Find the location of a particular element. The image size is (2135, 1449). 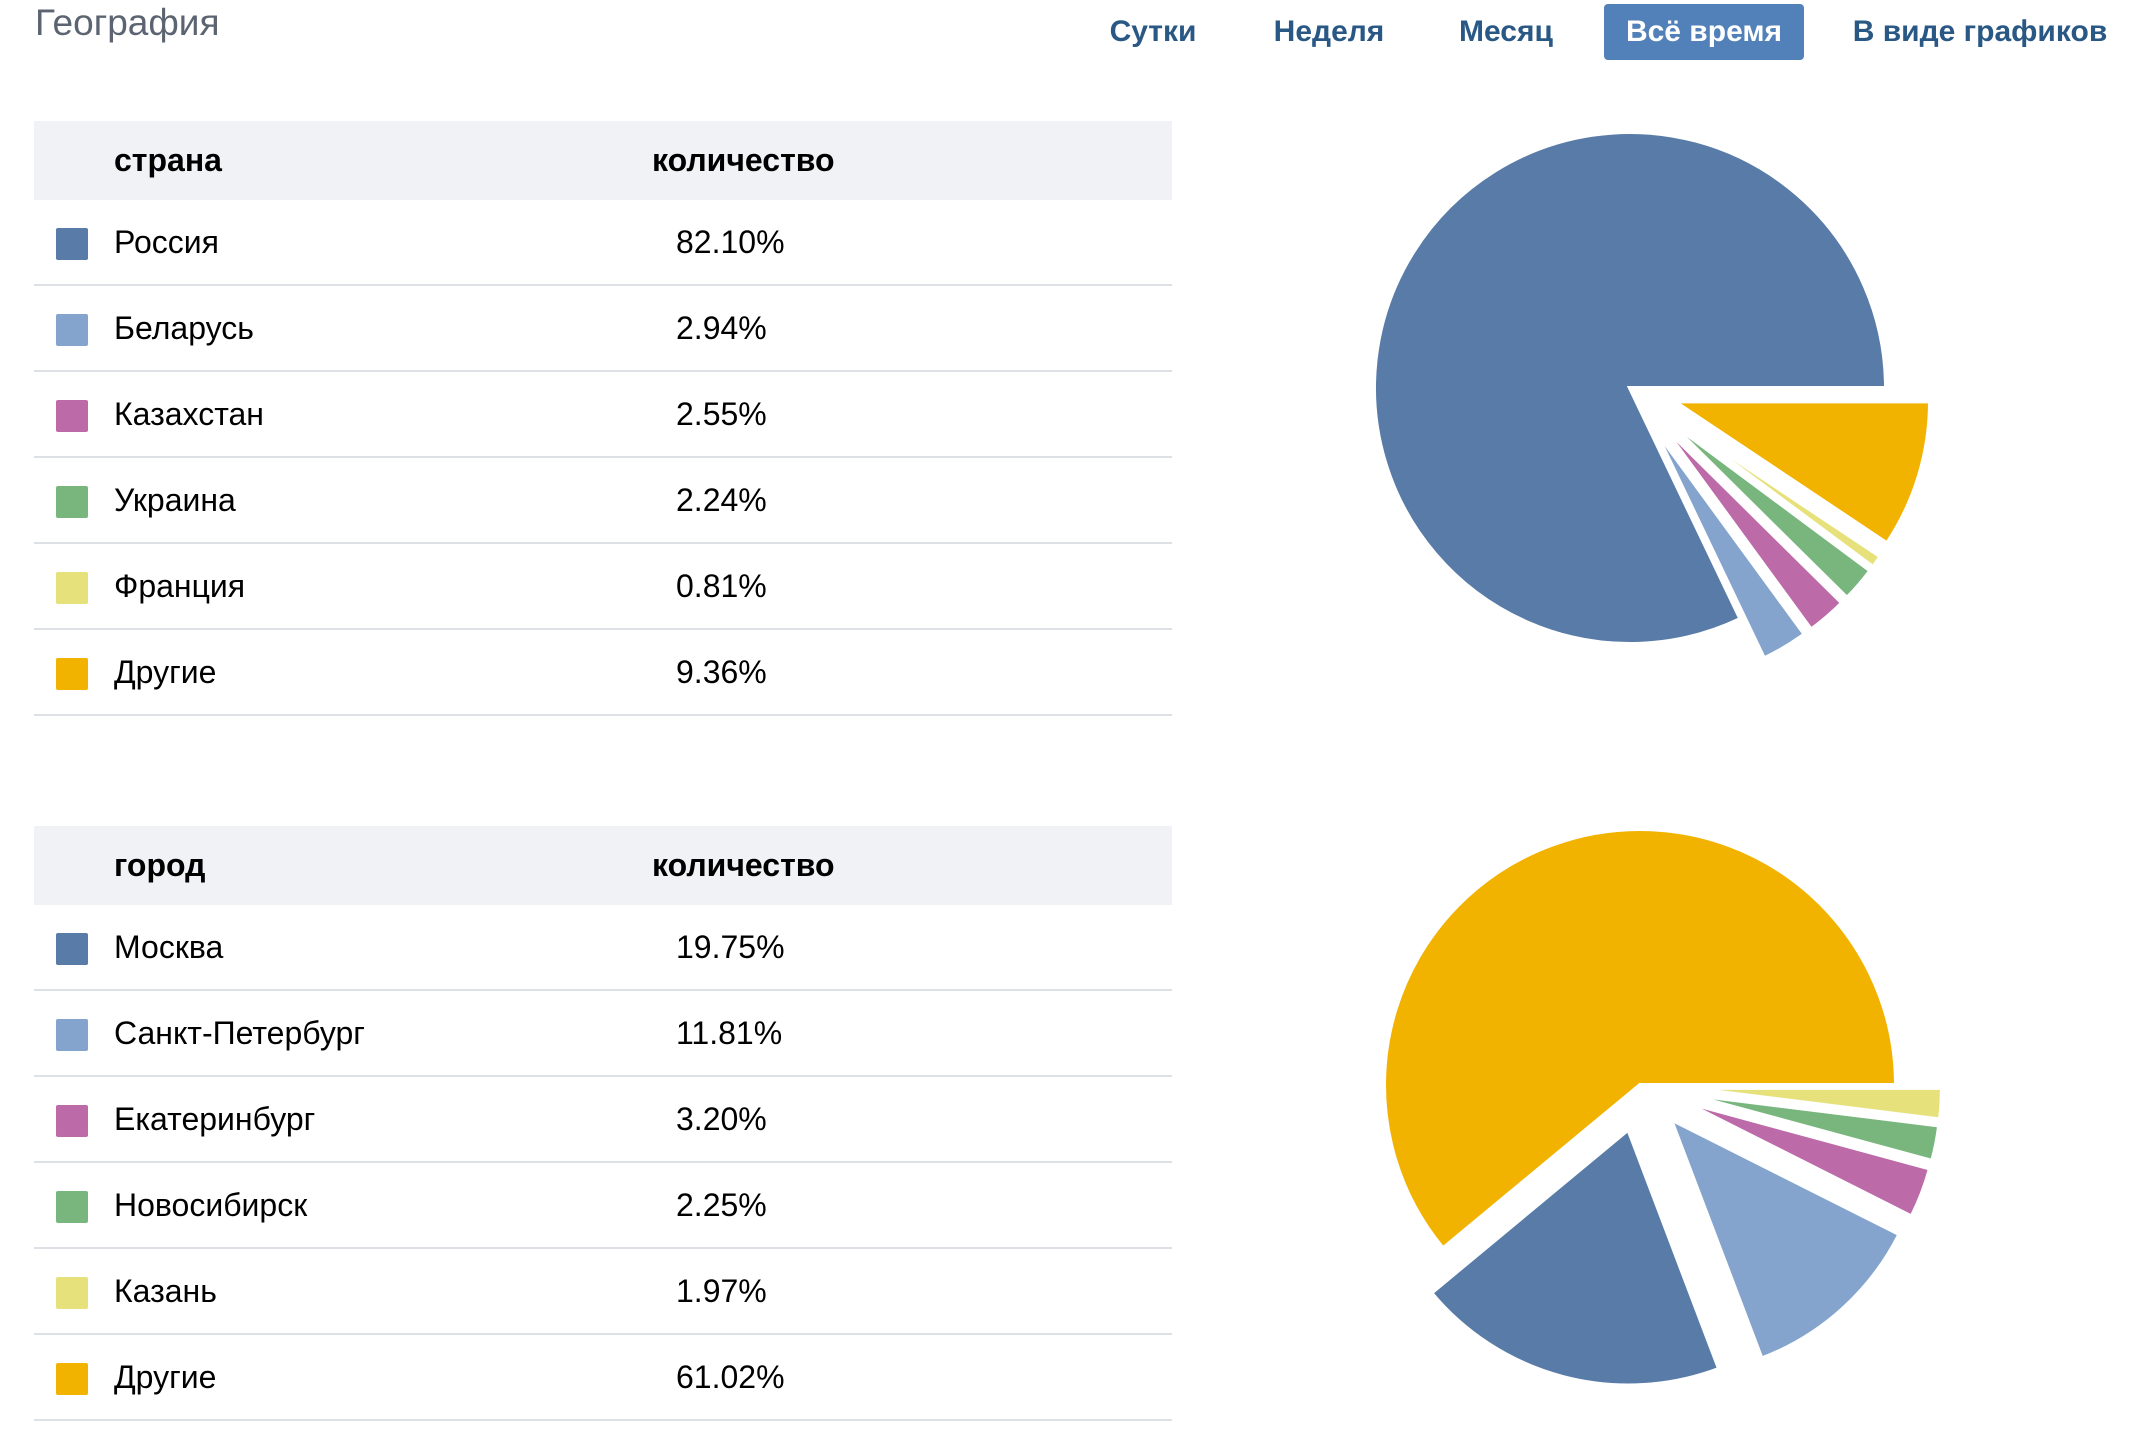

country-name: Казахстан is located at coordinates (383, 414).